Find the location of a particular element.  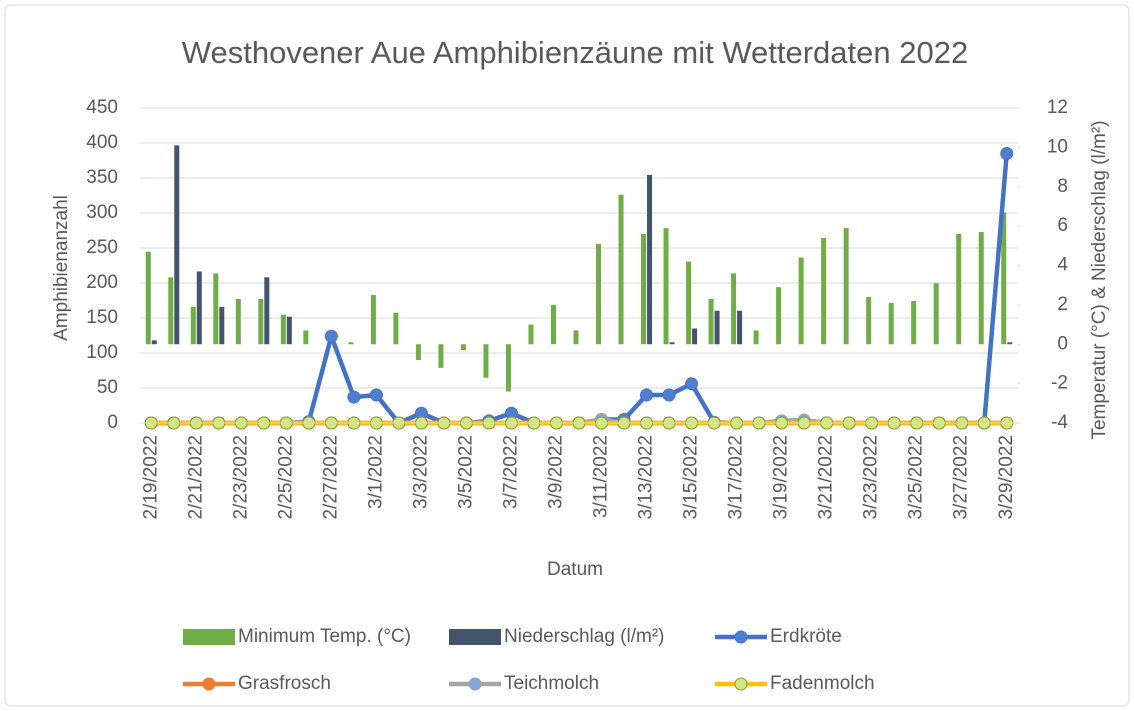

legend-label: Erdkröte is located at coordinates (806, 636).